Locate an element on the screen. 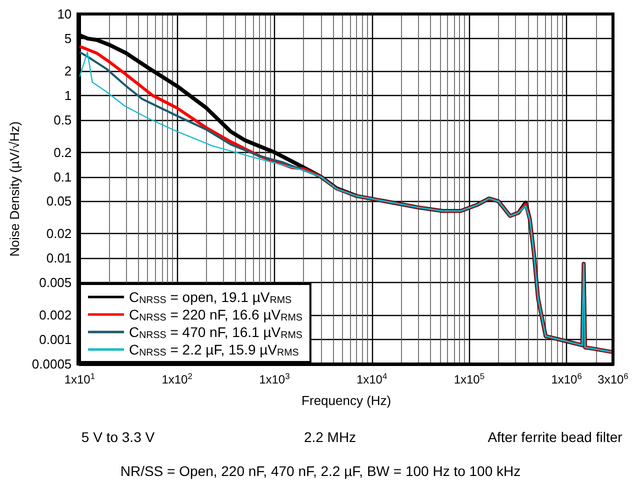 This screenshot has width=641, height=489. y-tick-label: 2 is located at coordinates (68, 70).